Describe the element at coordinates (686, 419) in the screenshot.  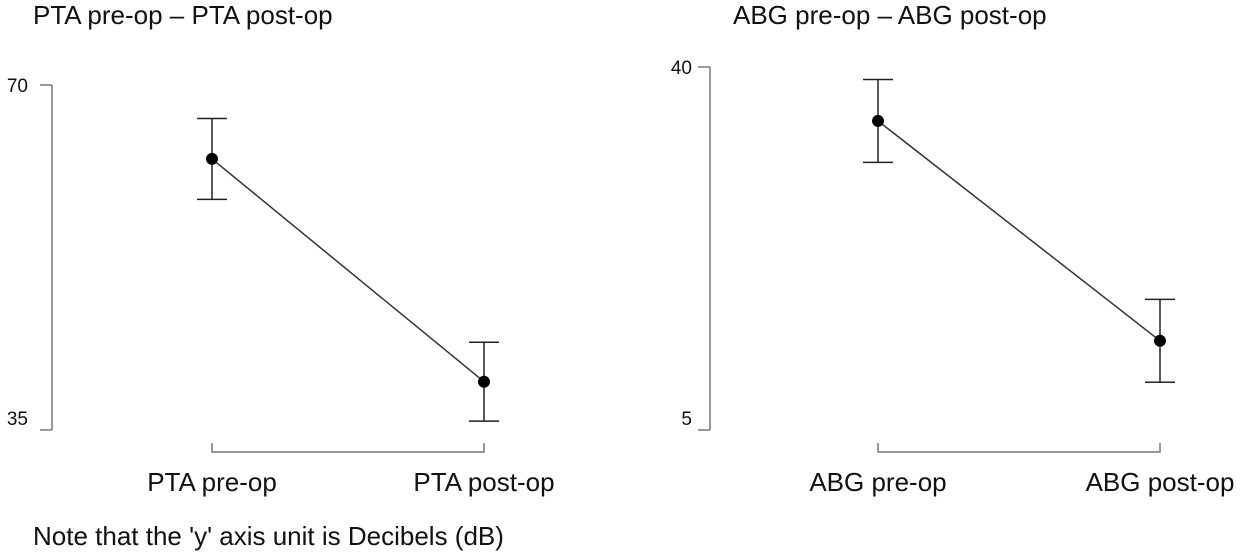
I see `y-tick-label: 5` at that location.